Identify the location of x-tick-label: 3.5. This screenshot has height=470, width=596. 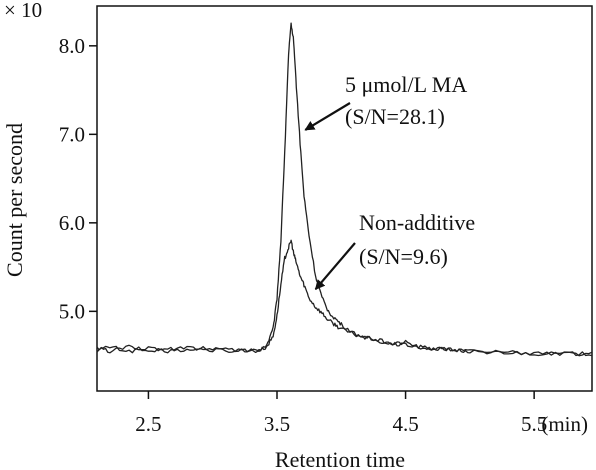
(277, 424).